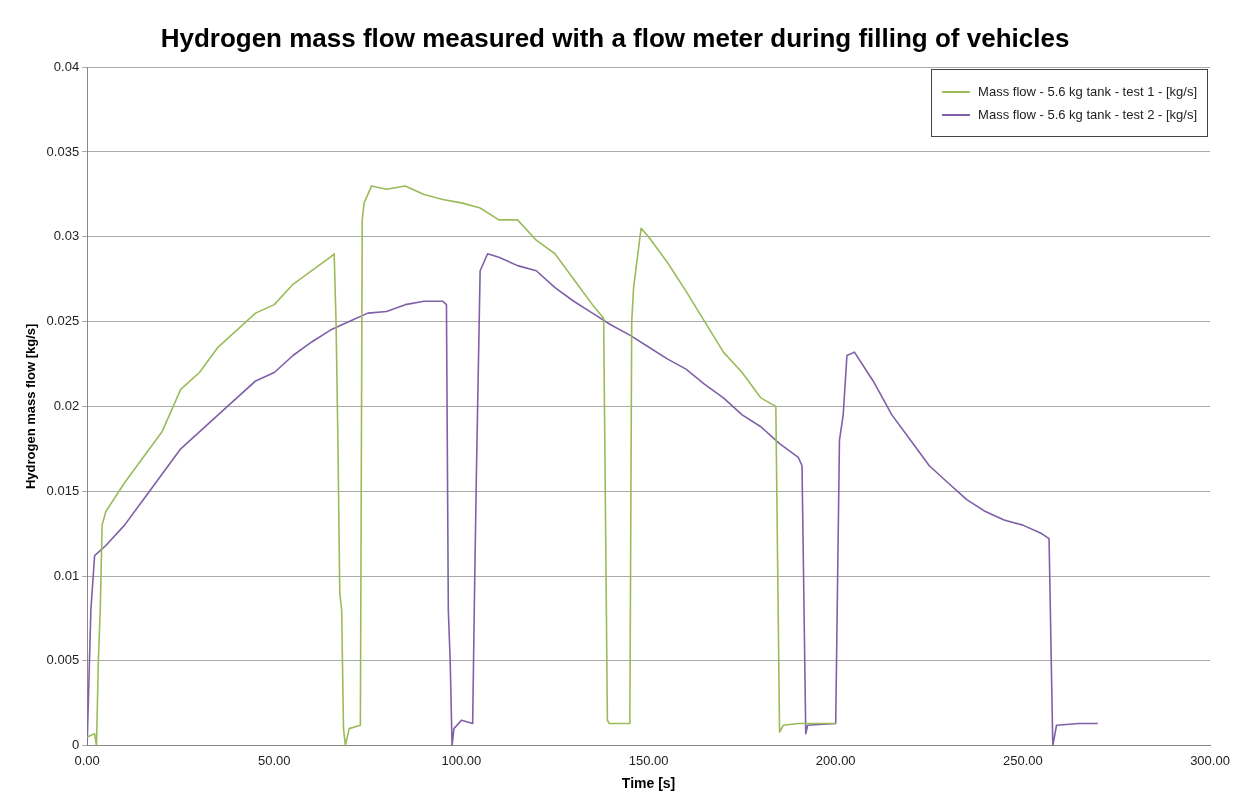 The image size is (1240, 807). What do you see at coordinates (66, 405) in the screenshot?
I see `y-tick-label: 0.02` at bounding box center [66, 405].